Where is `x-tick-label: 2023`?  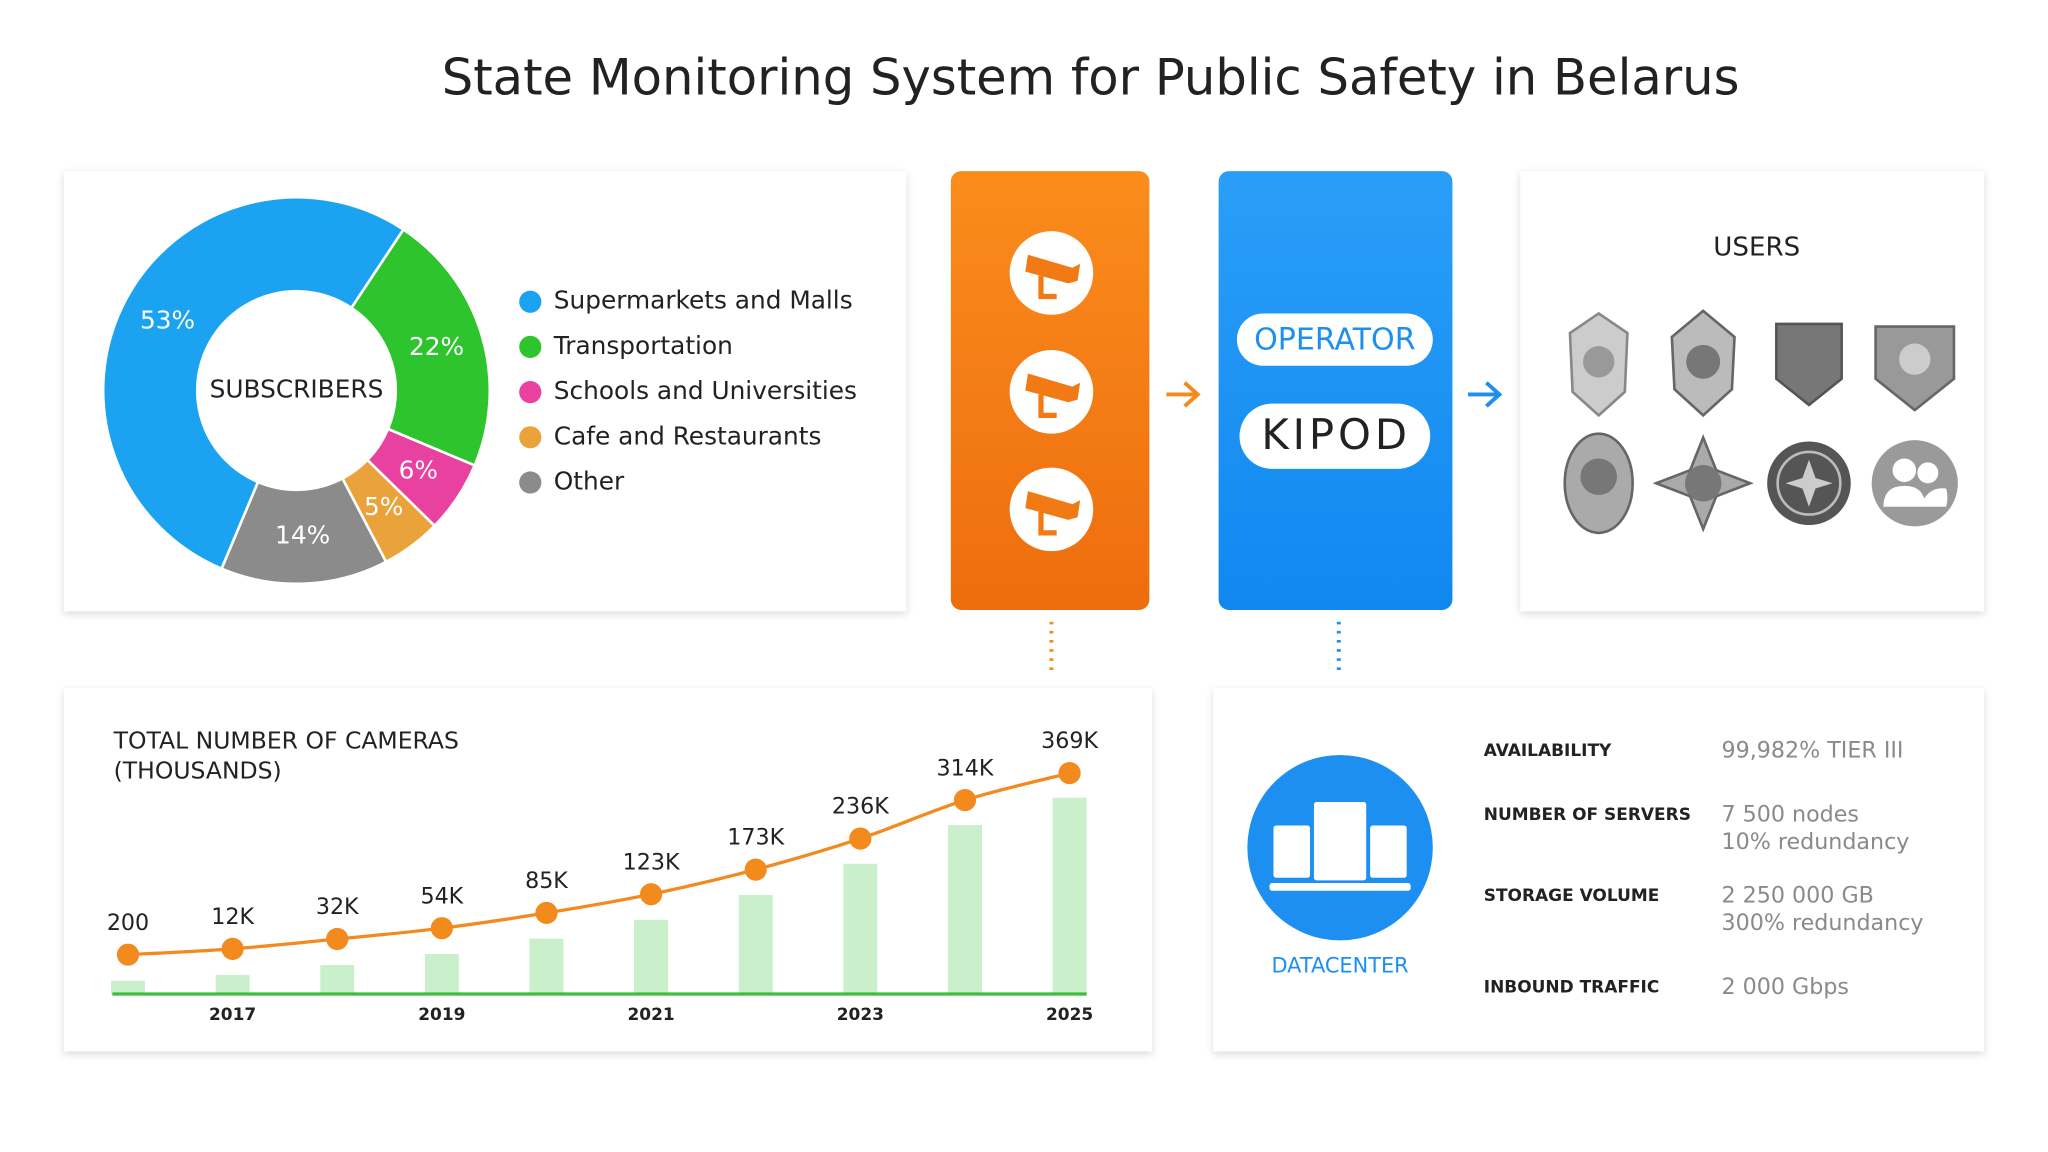 x-tick-label: 2023 is located at coordinates (860, 1015).